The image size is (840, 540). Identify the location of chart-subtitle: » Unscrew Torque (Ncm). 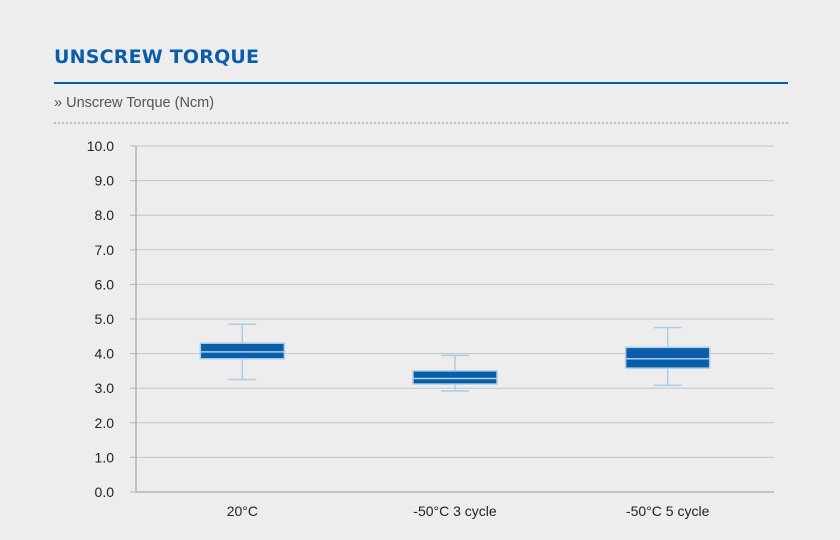
(134, 103).